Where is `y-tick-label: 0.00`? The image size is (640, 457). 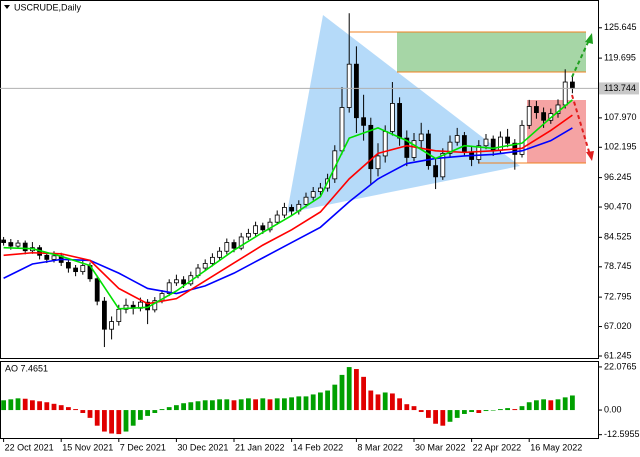 y-tick-label: 0.00 is located at coordinates (613, 409).